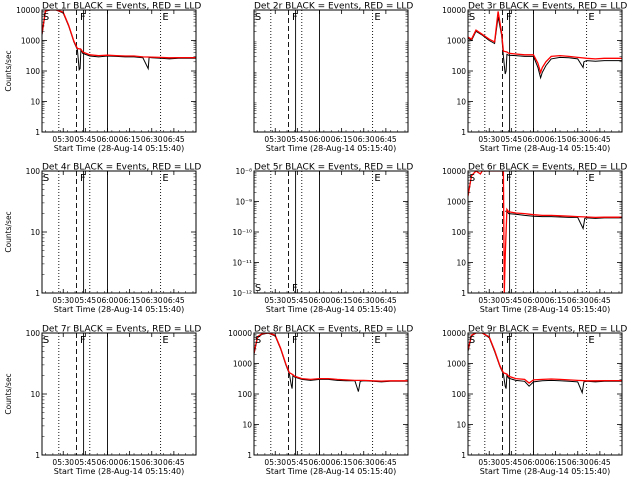  Describe the element at coordinates (333, 7) in the screenshot. I see `panel-title: Det 2r BLACK = Events, RED = LLD` at that location.